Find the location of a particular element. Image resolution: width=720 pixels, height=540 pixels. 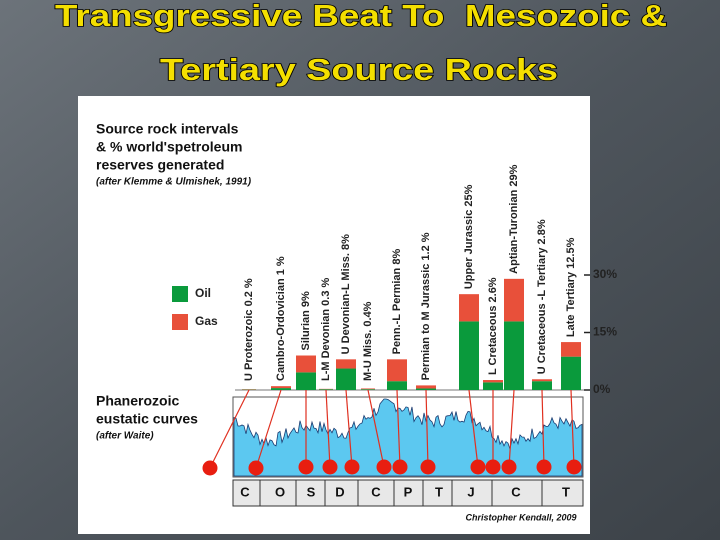

period-strip is located at coordinates (408, 493).